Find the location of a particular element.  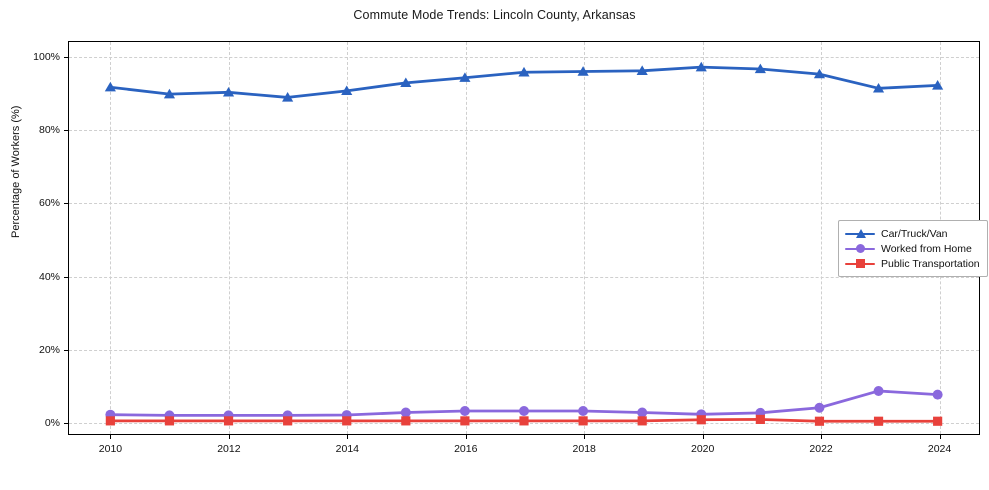

series-car-truck-van is located at coordinates (524, 81).